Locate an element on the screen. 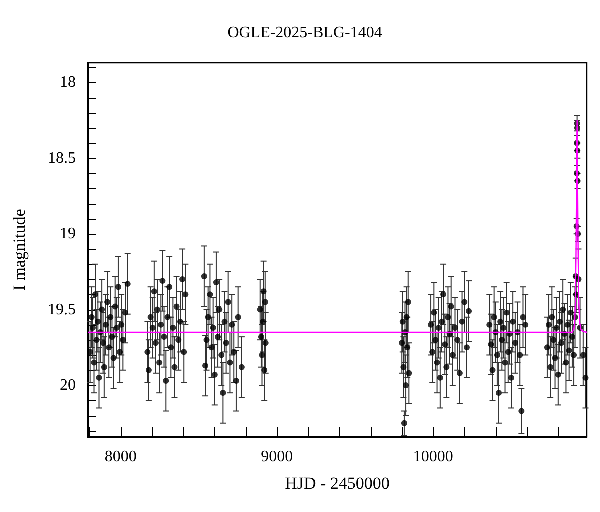 The height and width of the screenshot is (512, 600). y-axis-title: I magnitude is located at coordinates (19, 250).